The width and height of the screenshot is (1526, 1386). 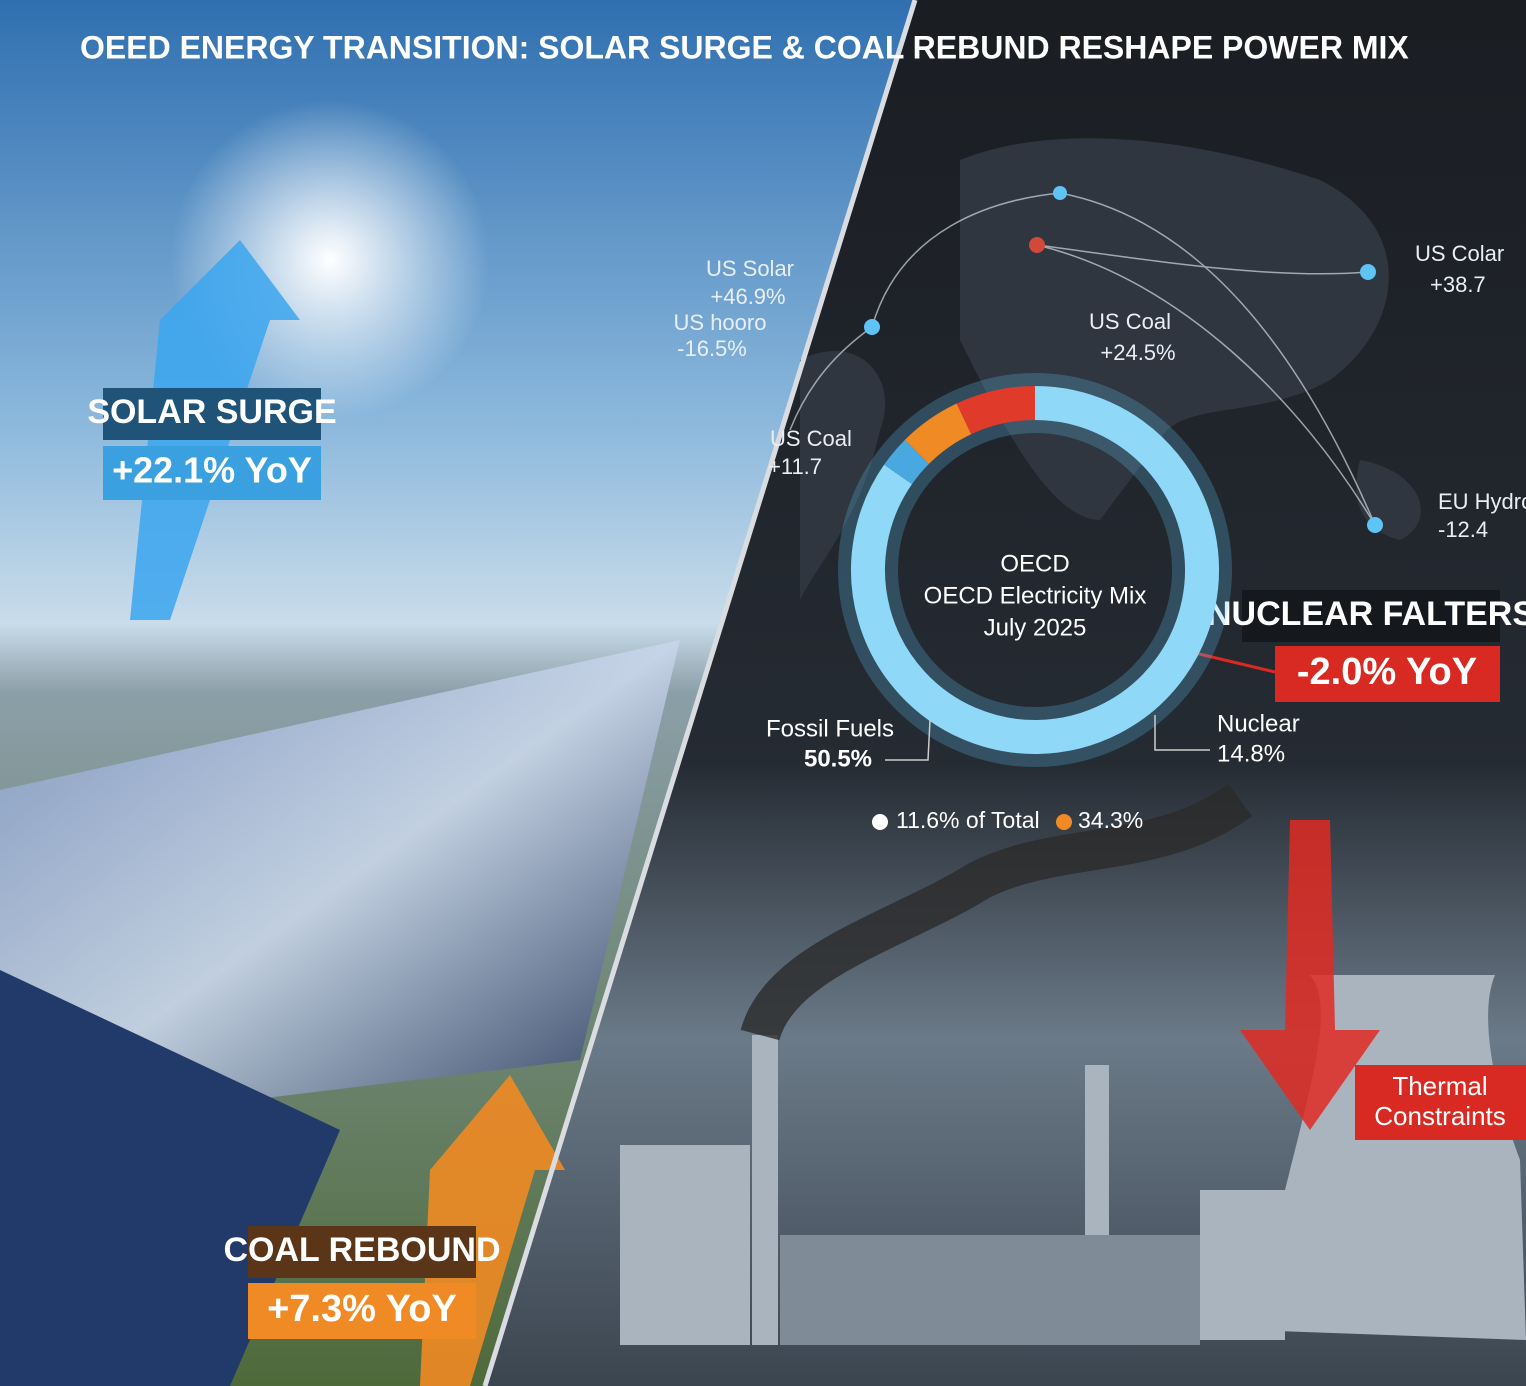 I want to click on donut-label: Nuclear, so click(x=1258, y=723).